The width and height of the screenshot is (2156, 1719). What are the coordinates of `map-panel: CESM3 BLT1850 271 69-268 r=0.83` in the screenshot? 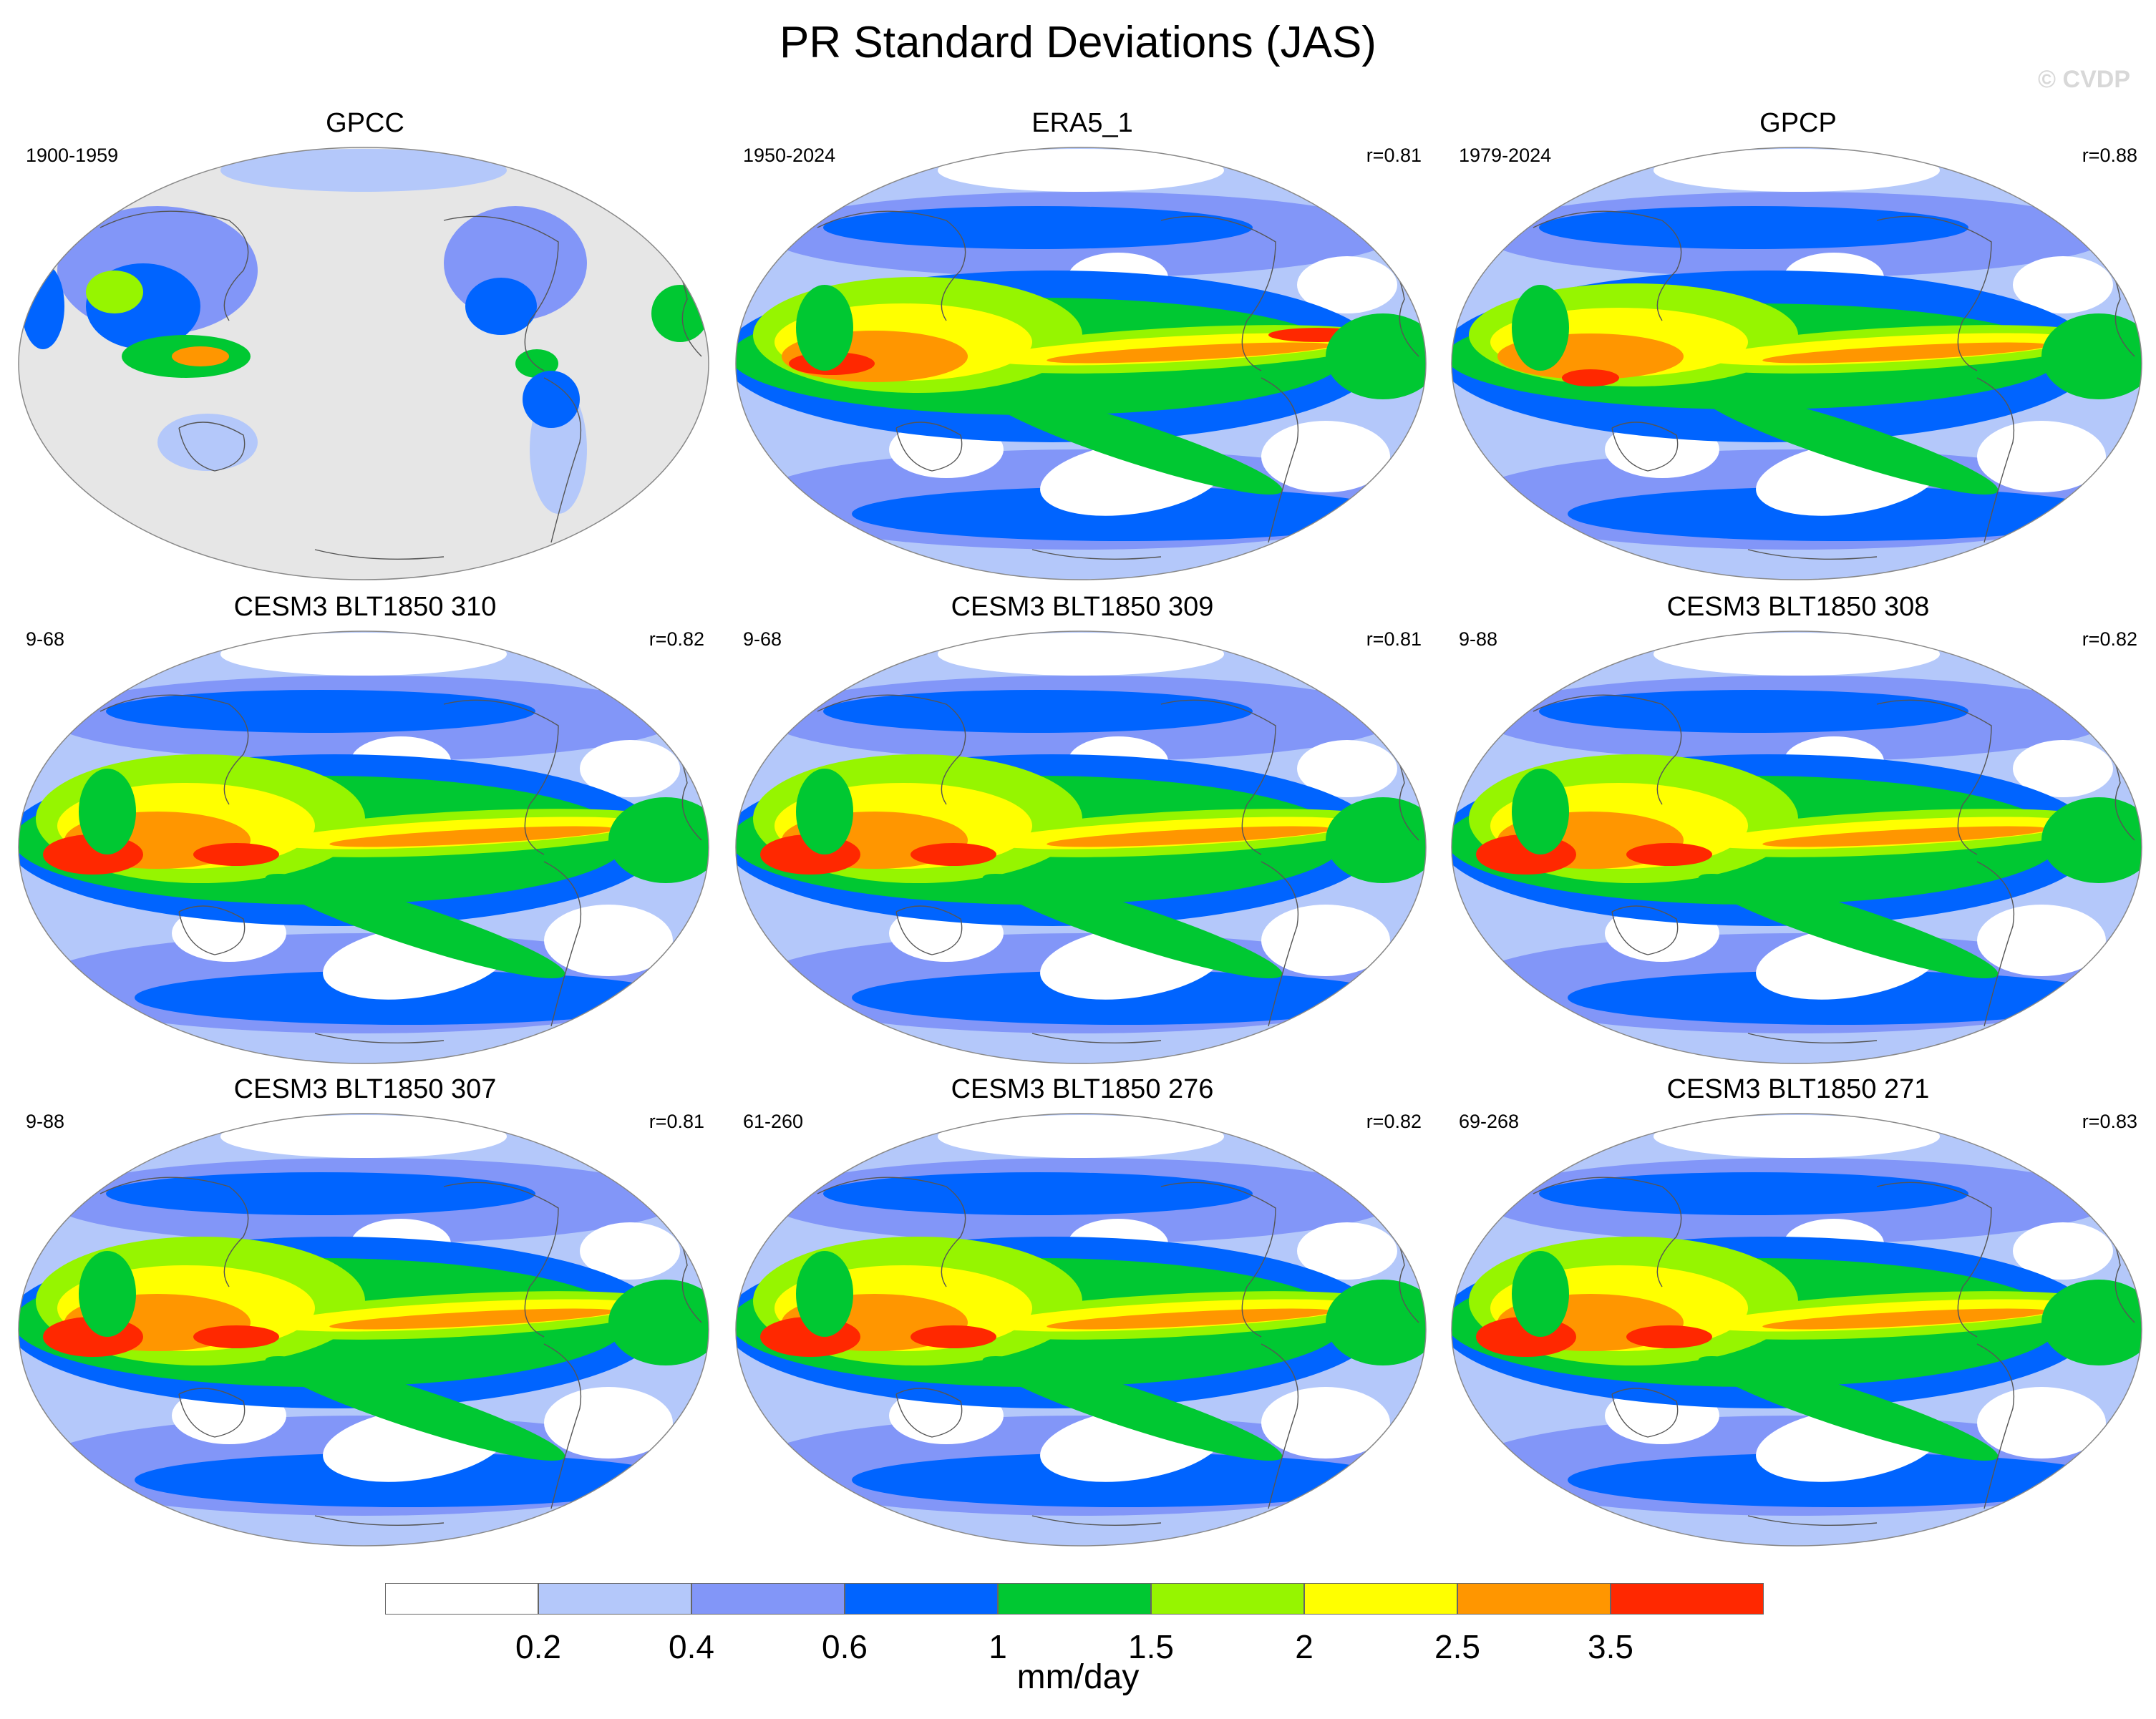 It's located at (1798, 1316).